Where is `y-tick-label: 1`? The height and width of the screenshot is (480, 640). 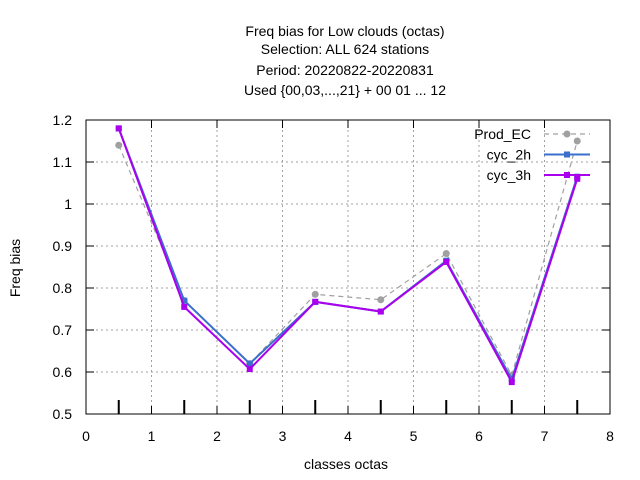 y-tick-label: 1 is located at coordinates (68, 204).